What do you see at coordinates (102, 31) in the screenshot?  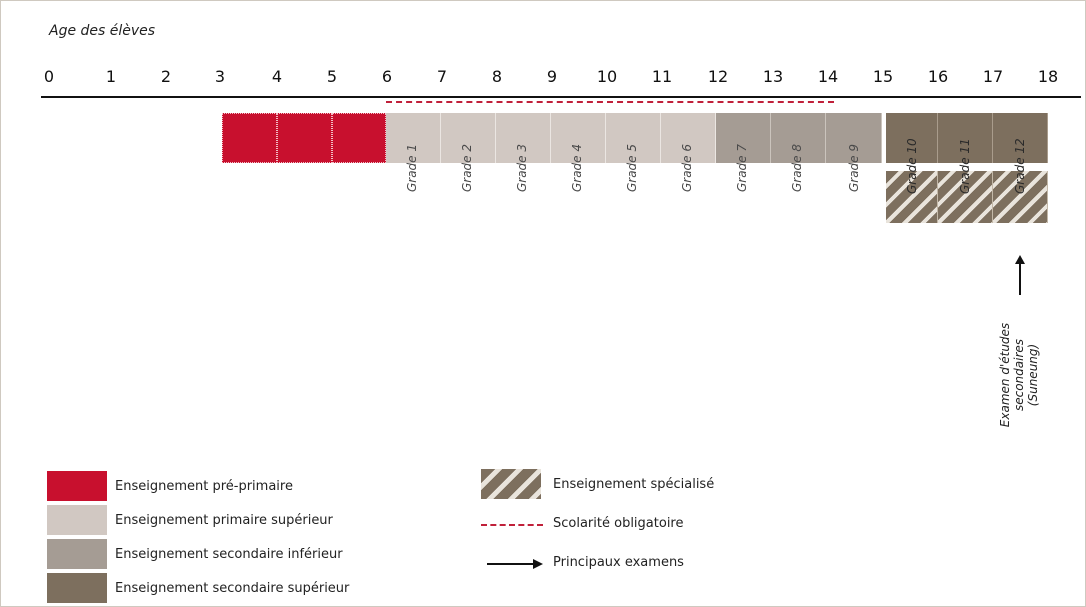 I see `axis-title: Age des élèves` at bounding box center [102, 31].